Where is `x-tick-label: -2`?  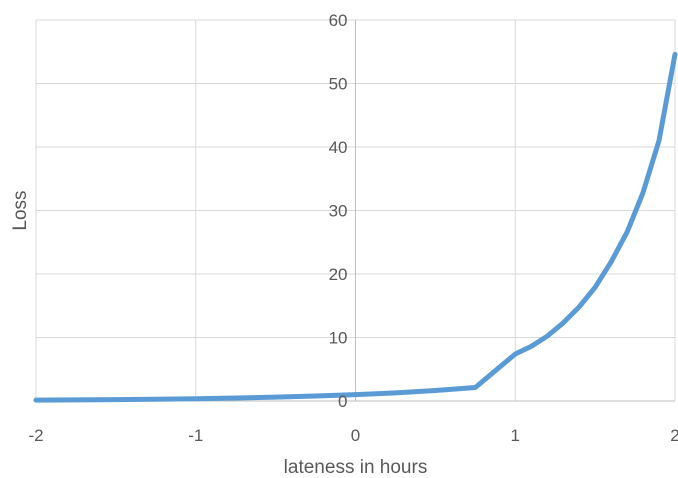
x-tick-label: -2 is located at coordinates (35, 435).